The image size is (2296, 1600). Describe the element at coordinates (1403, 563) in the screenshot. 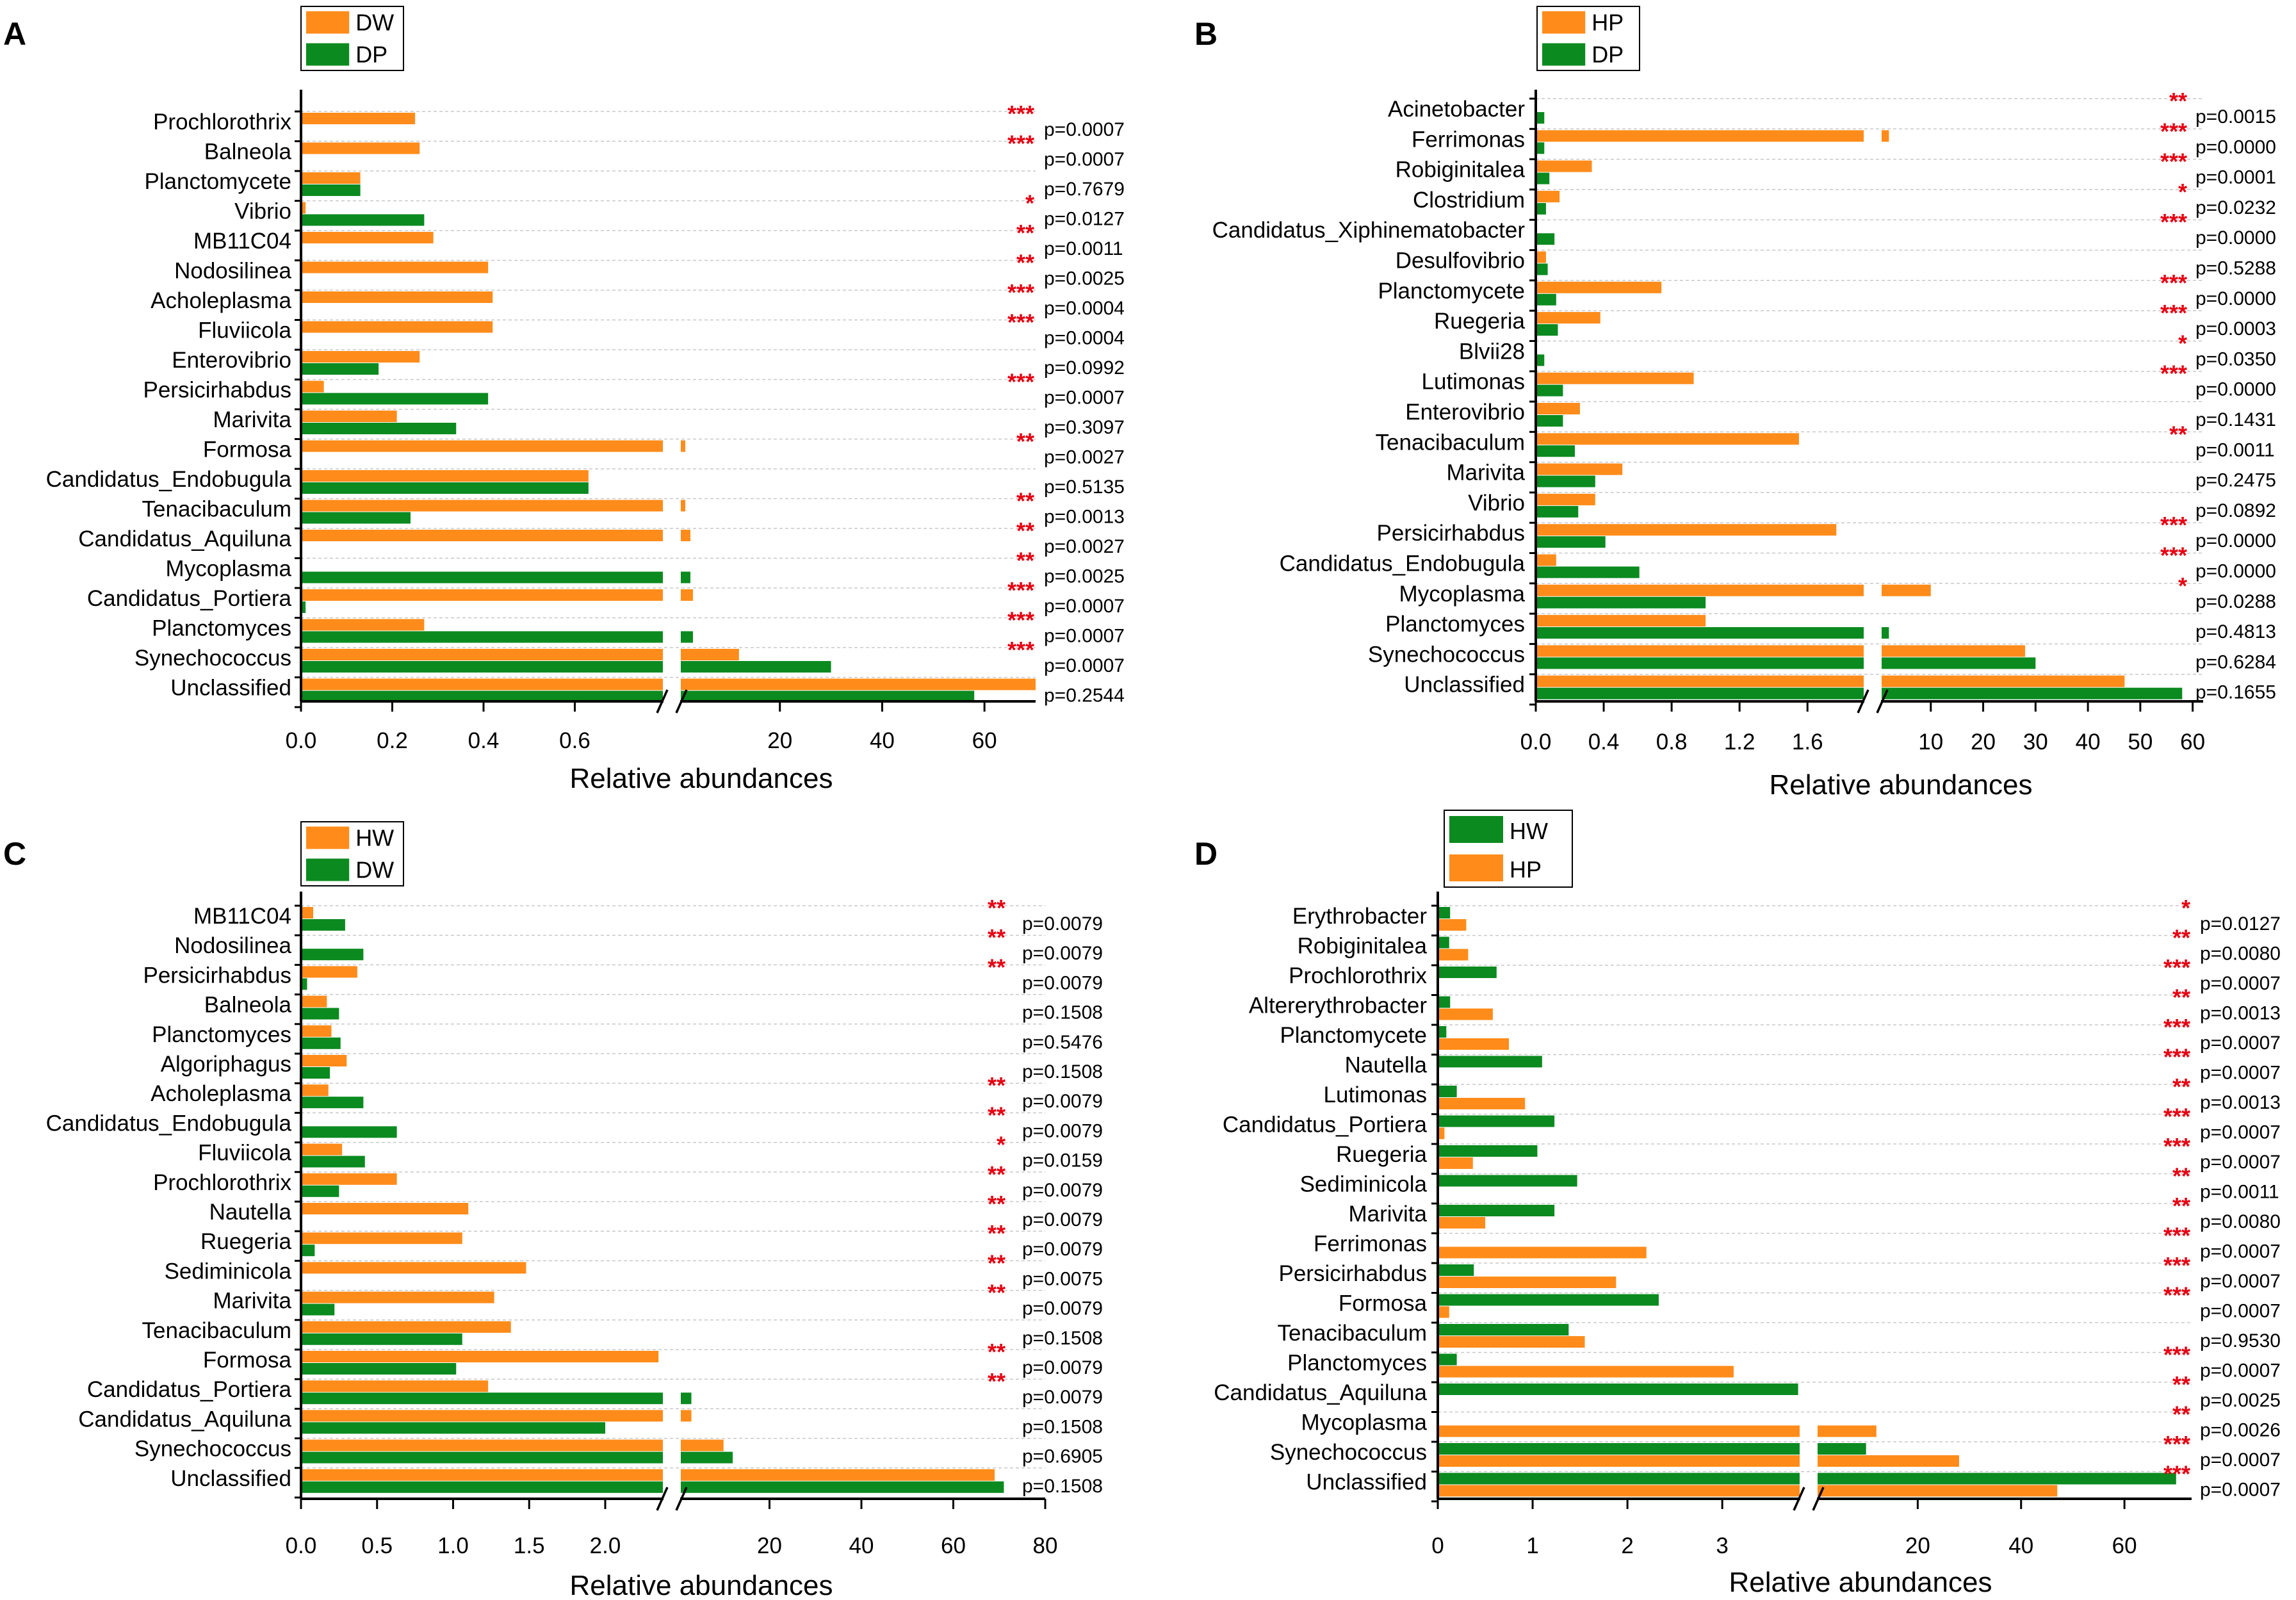

I see `category-label: Candidatus_Endobugula` at that location.